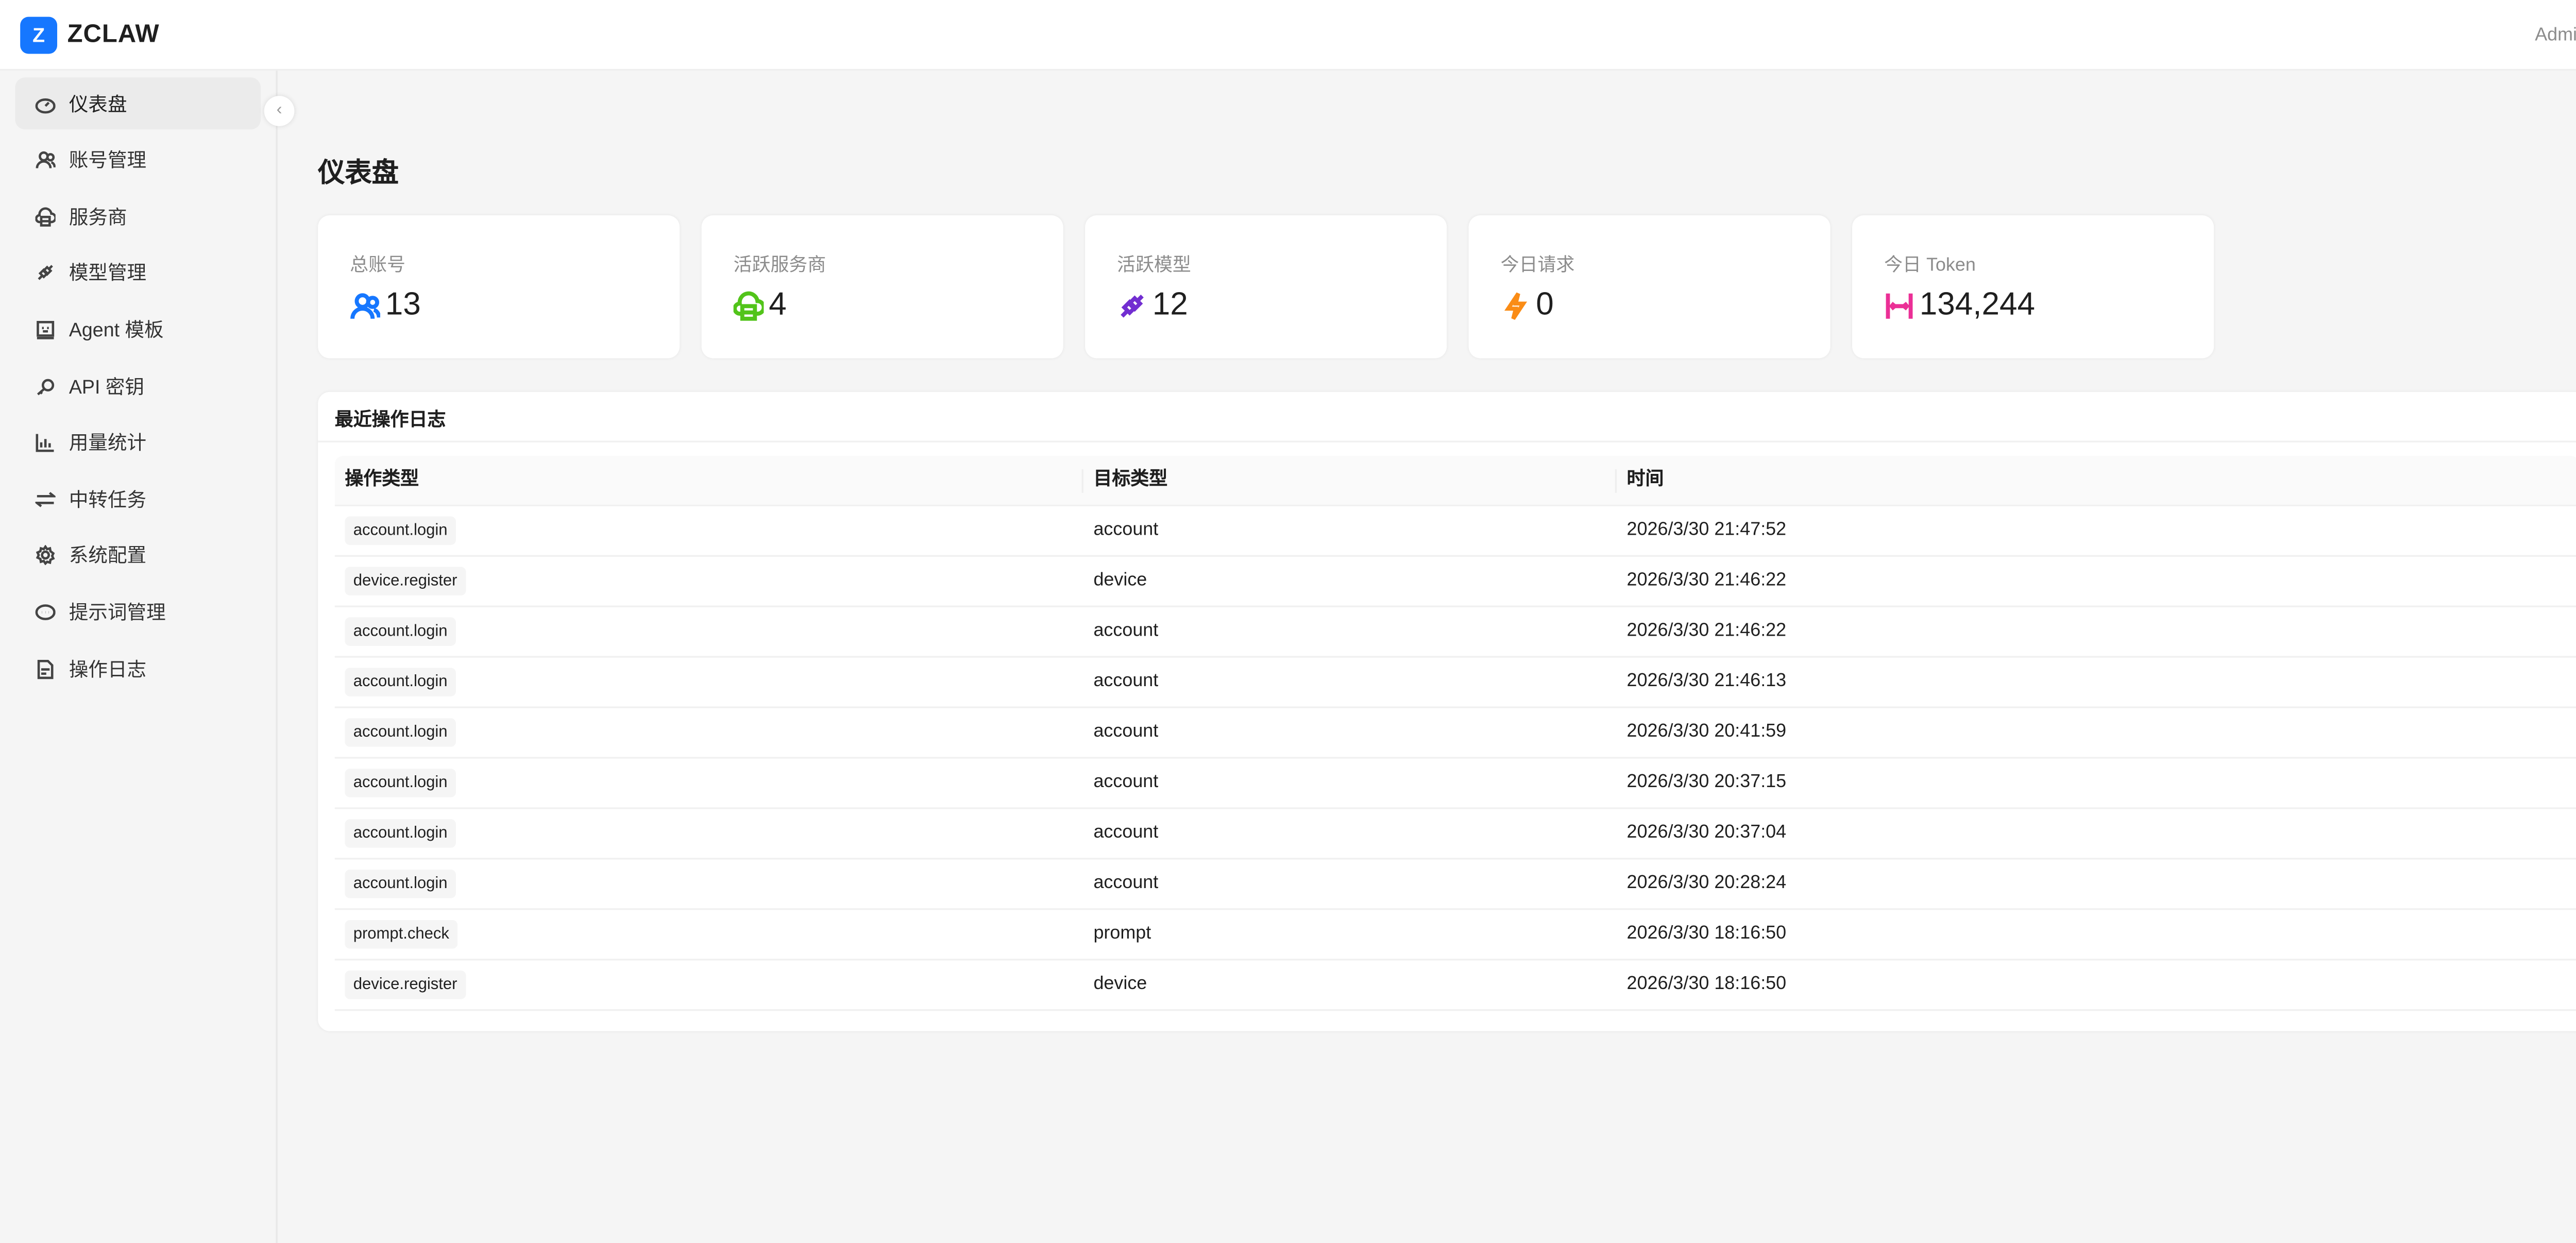 Image resolution: width=2576 pixels, height=1243 pixels. What do you see at coordinates (1124, 480) in the screenshot?
I see `column-header: 目标类型` at bounding box center [1124, 480].